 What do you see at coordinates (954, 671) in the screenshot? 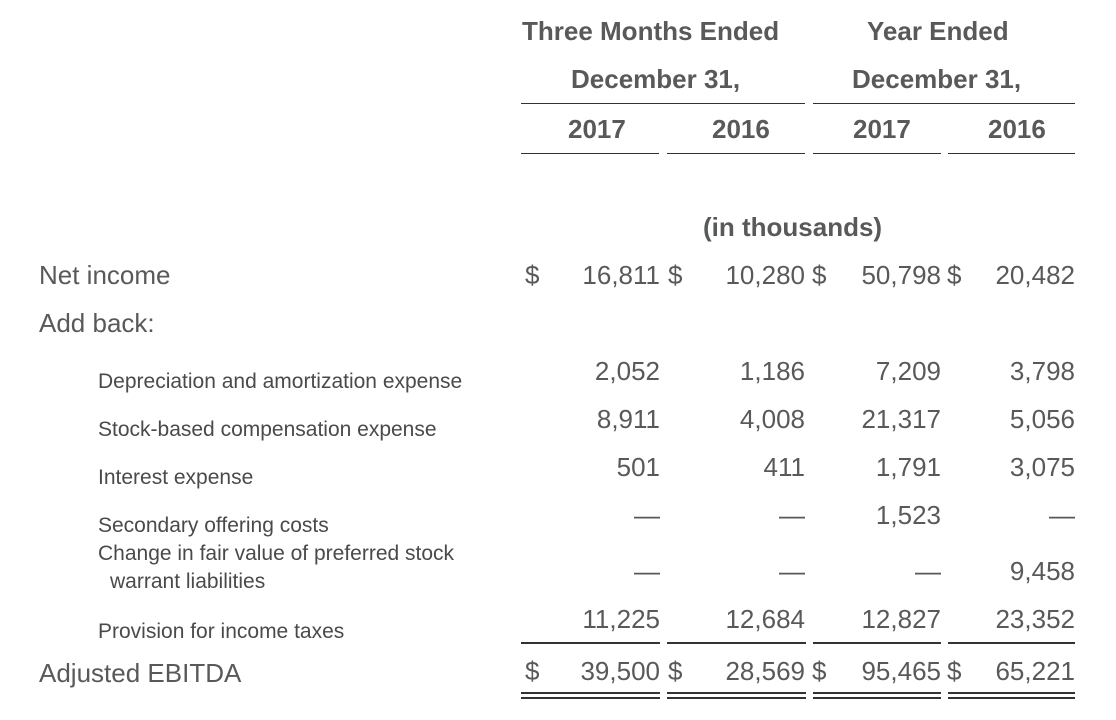
I see `ebitda-dollar-col4: $` at bounding box center [954, 671].